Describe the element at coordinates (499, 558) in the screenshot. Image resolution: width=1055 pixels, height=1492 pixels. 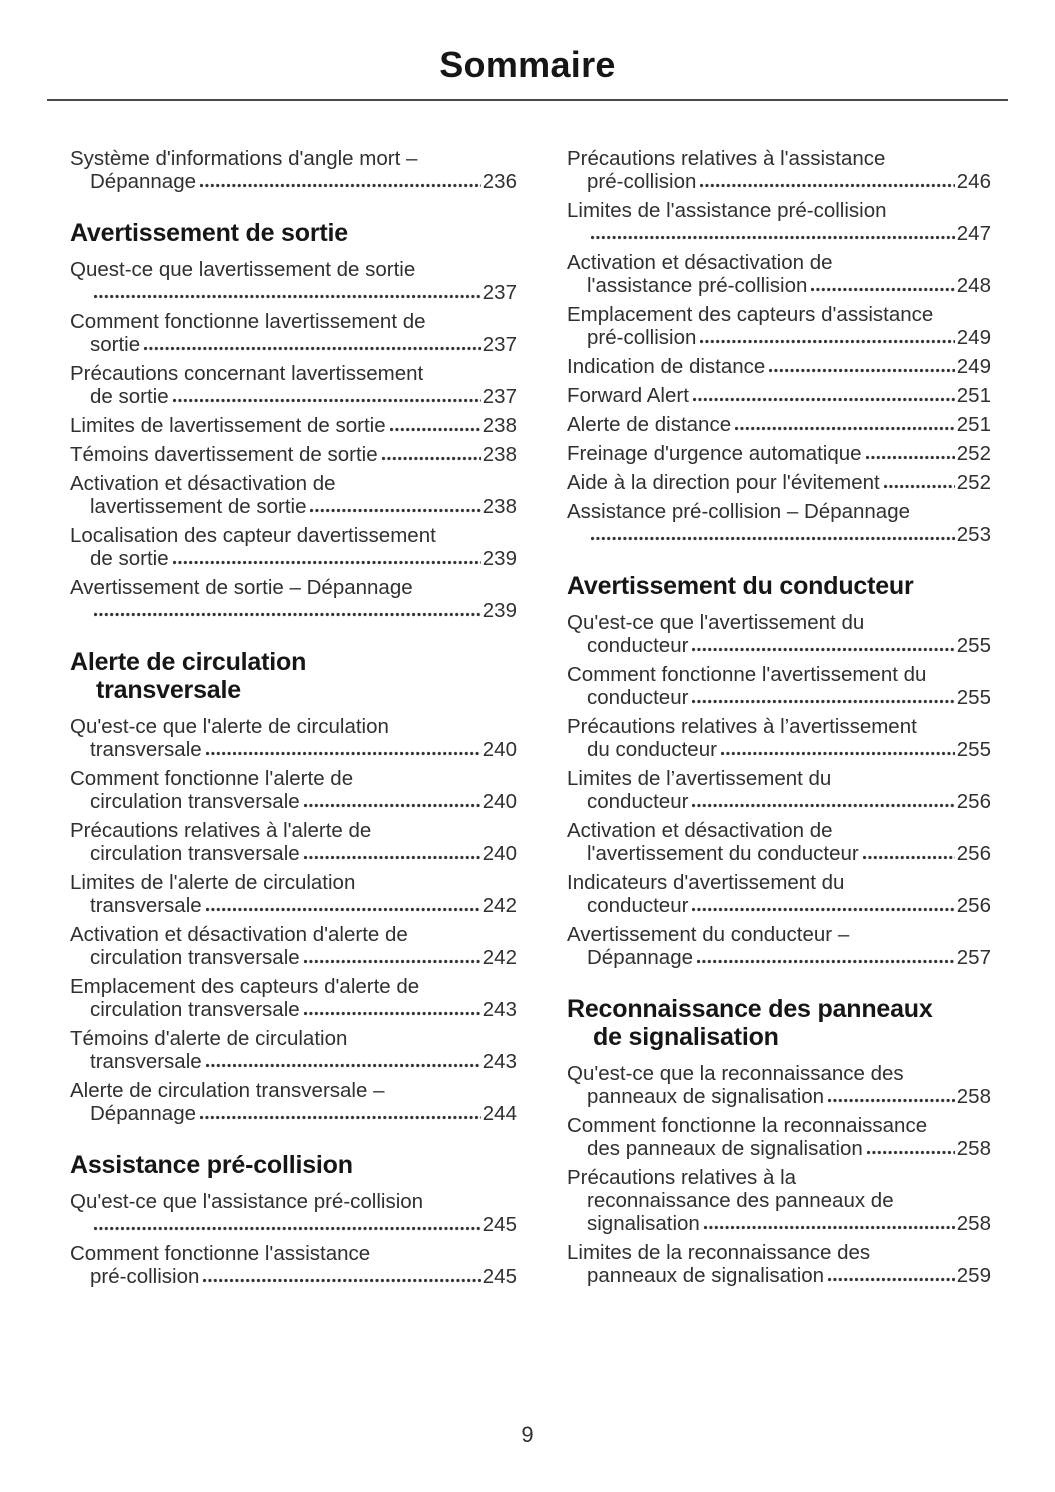
I see `entry-page-number: 239` at that location.